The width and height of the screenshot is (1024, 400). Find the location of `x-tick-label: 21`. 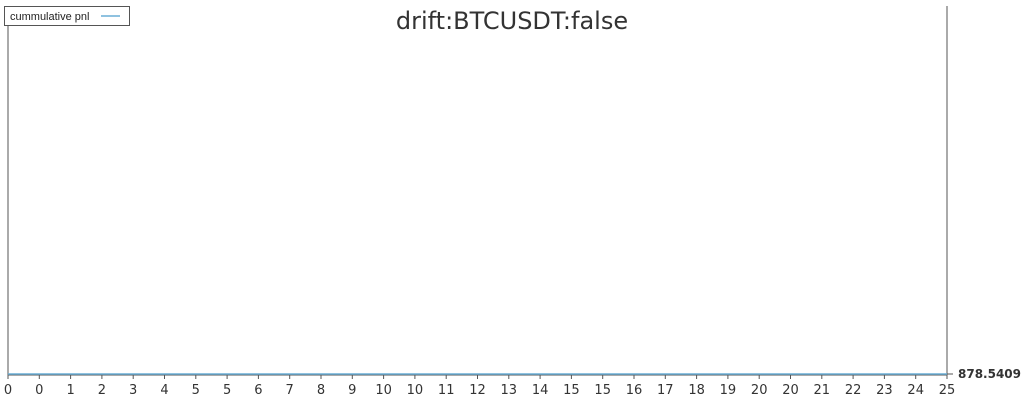

x-tick-label: 21 is located at coordinates (822, 390).